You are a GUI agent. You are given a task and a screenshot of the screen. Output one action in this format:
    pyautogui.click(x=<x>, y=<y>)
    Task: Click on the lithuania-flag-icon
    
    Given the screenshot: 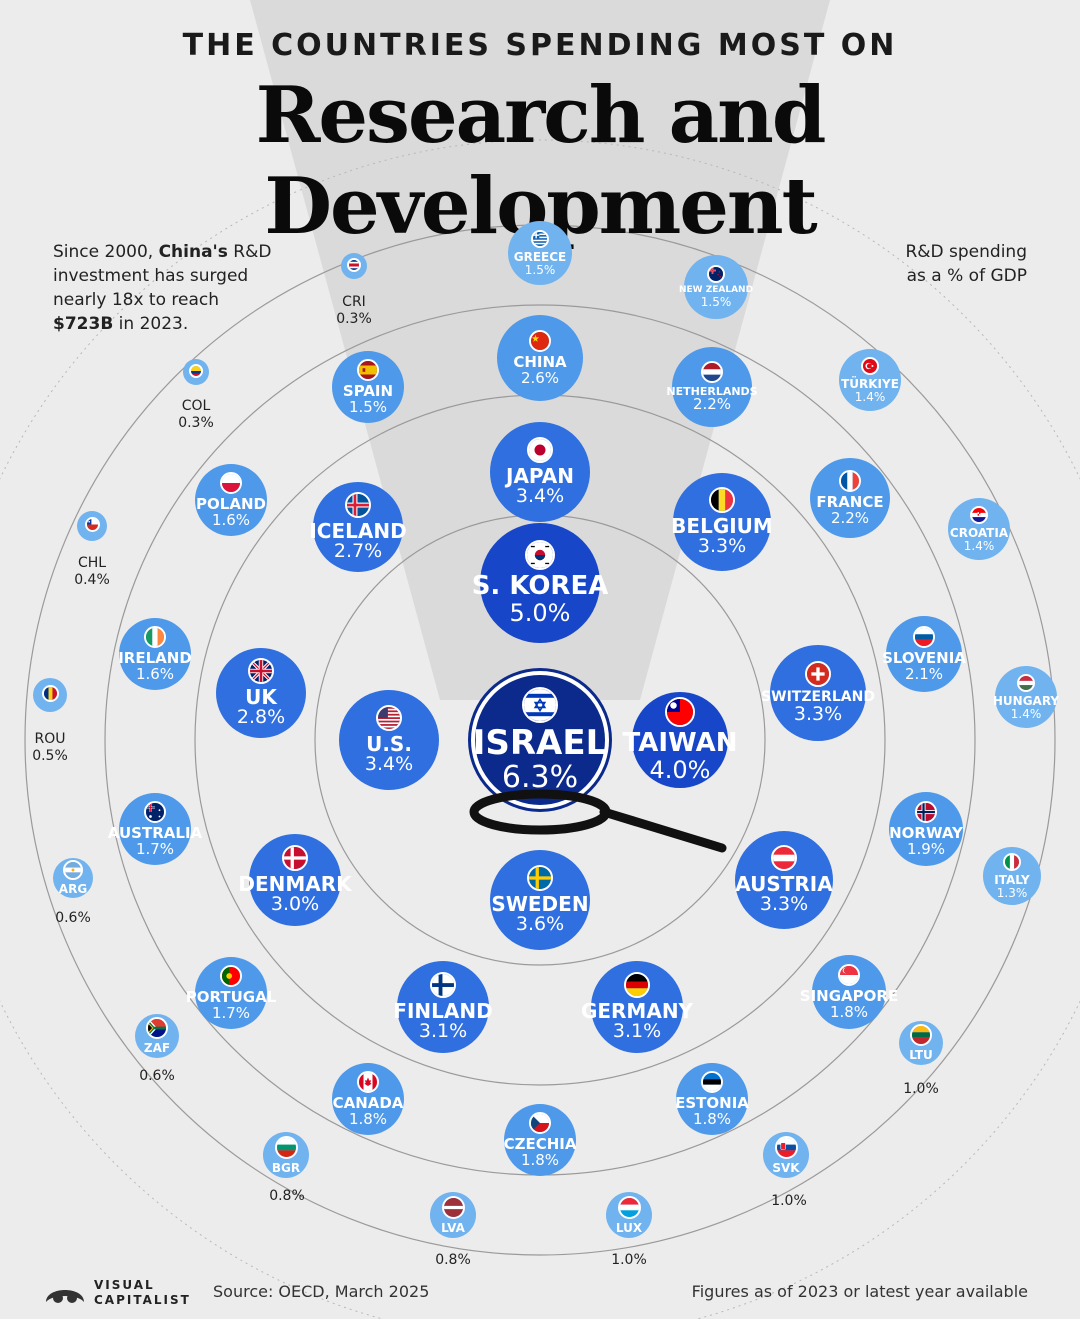 What is the action you would take?
    pyautogui.click(x=921, y=1035)
    